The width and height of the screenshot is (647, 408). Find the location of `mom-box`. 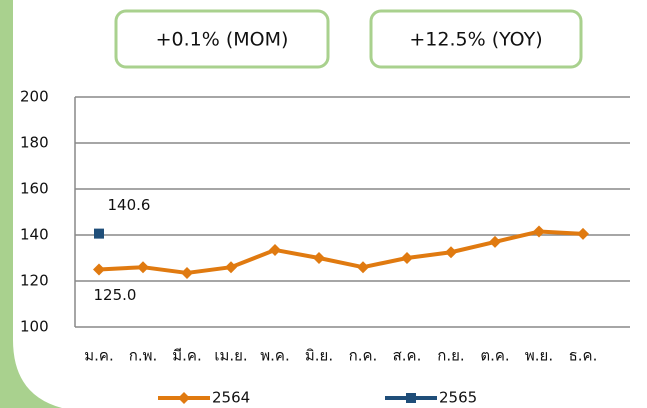

mom-box is located at coordinates (222, 39).